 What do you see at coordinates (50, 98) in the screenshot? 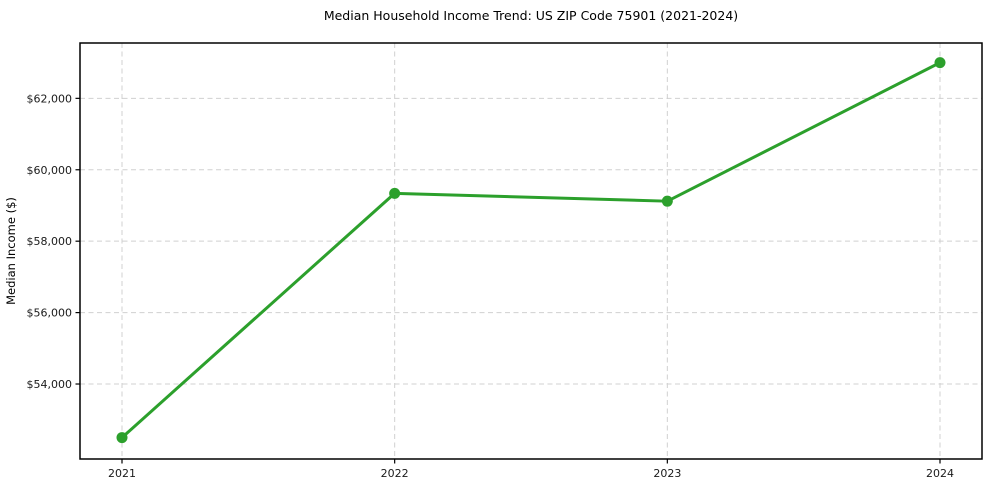
I see `y-tick-label: $62,000` at bounding box center [50, 98].